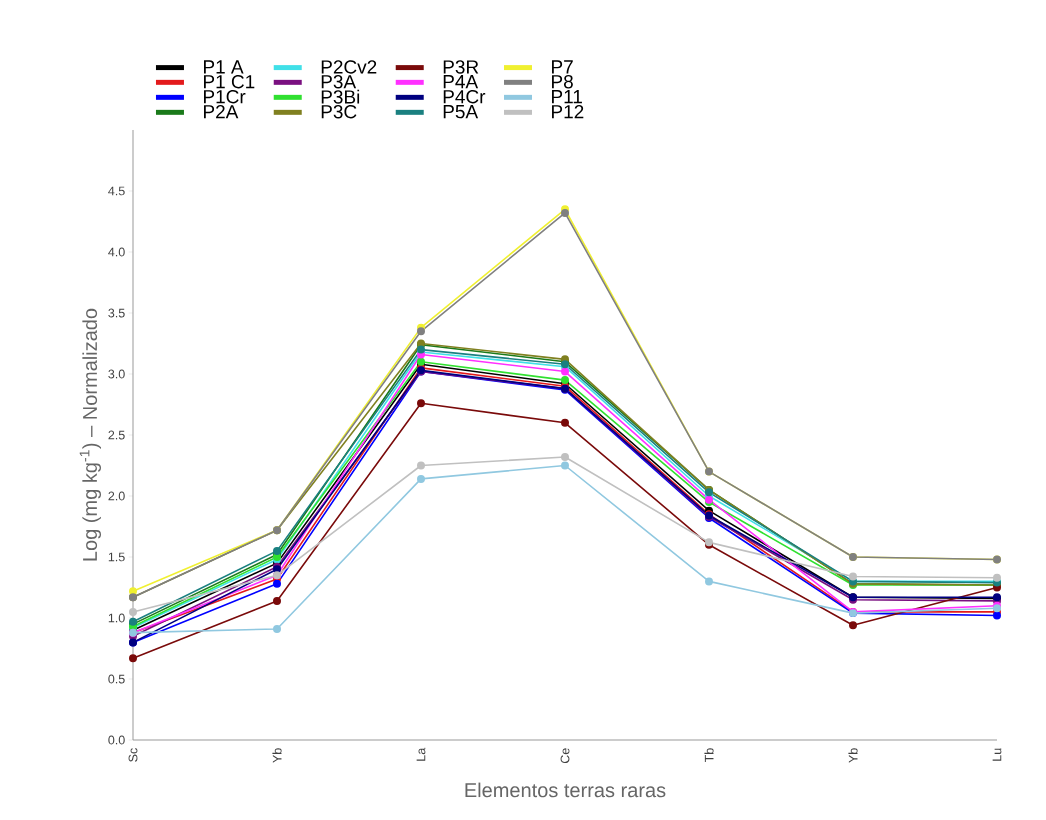  Describe the element at coordinates (562, 81) in the screenshot. I see `legend-label: P8` at that location.